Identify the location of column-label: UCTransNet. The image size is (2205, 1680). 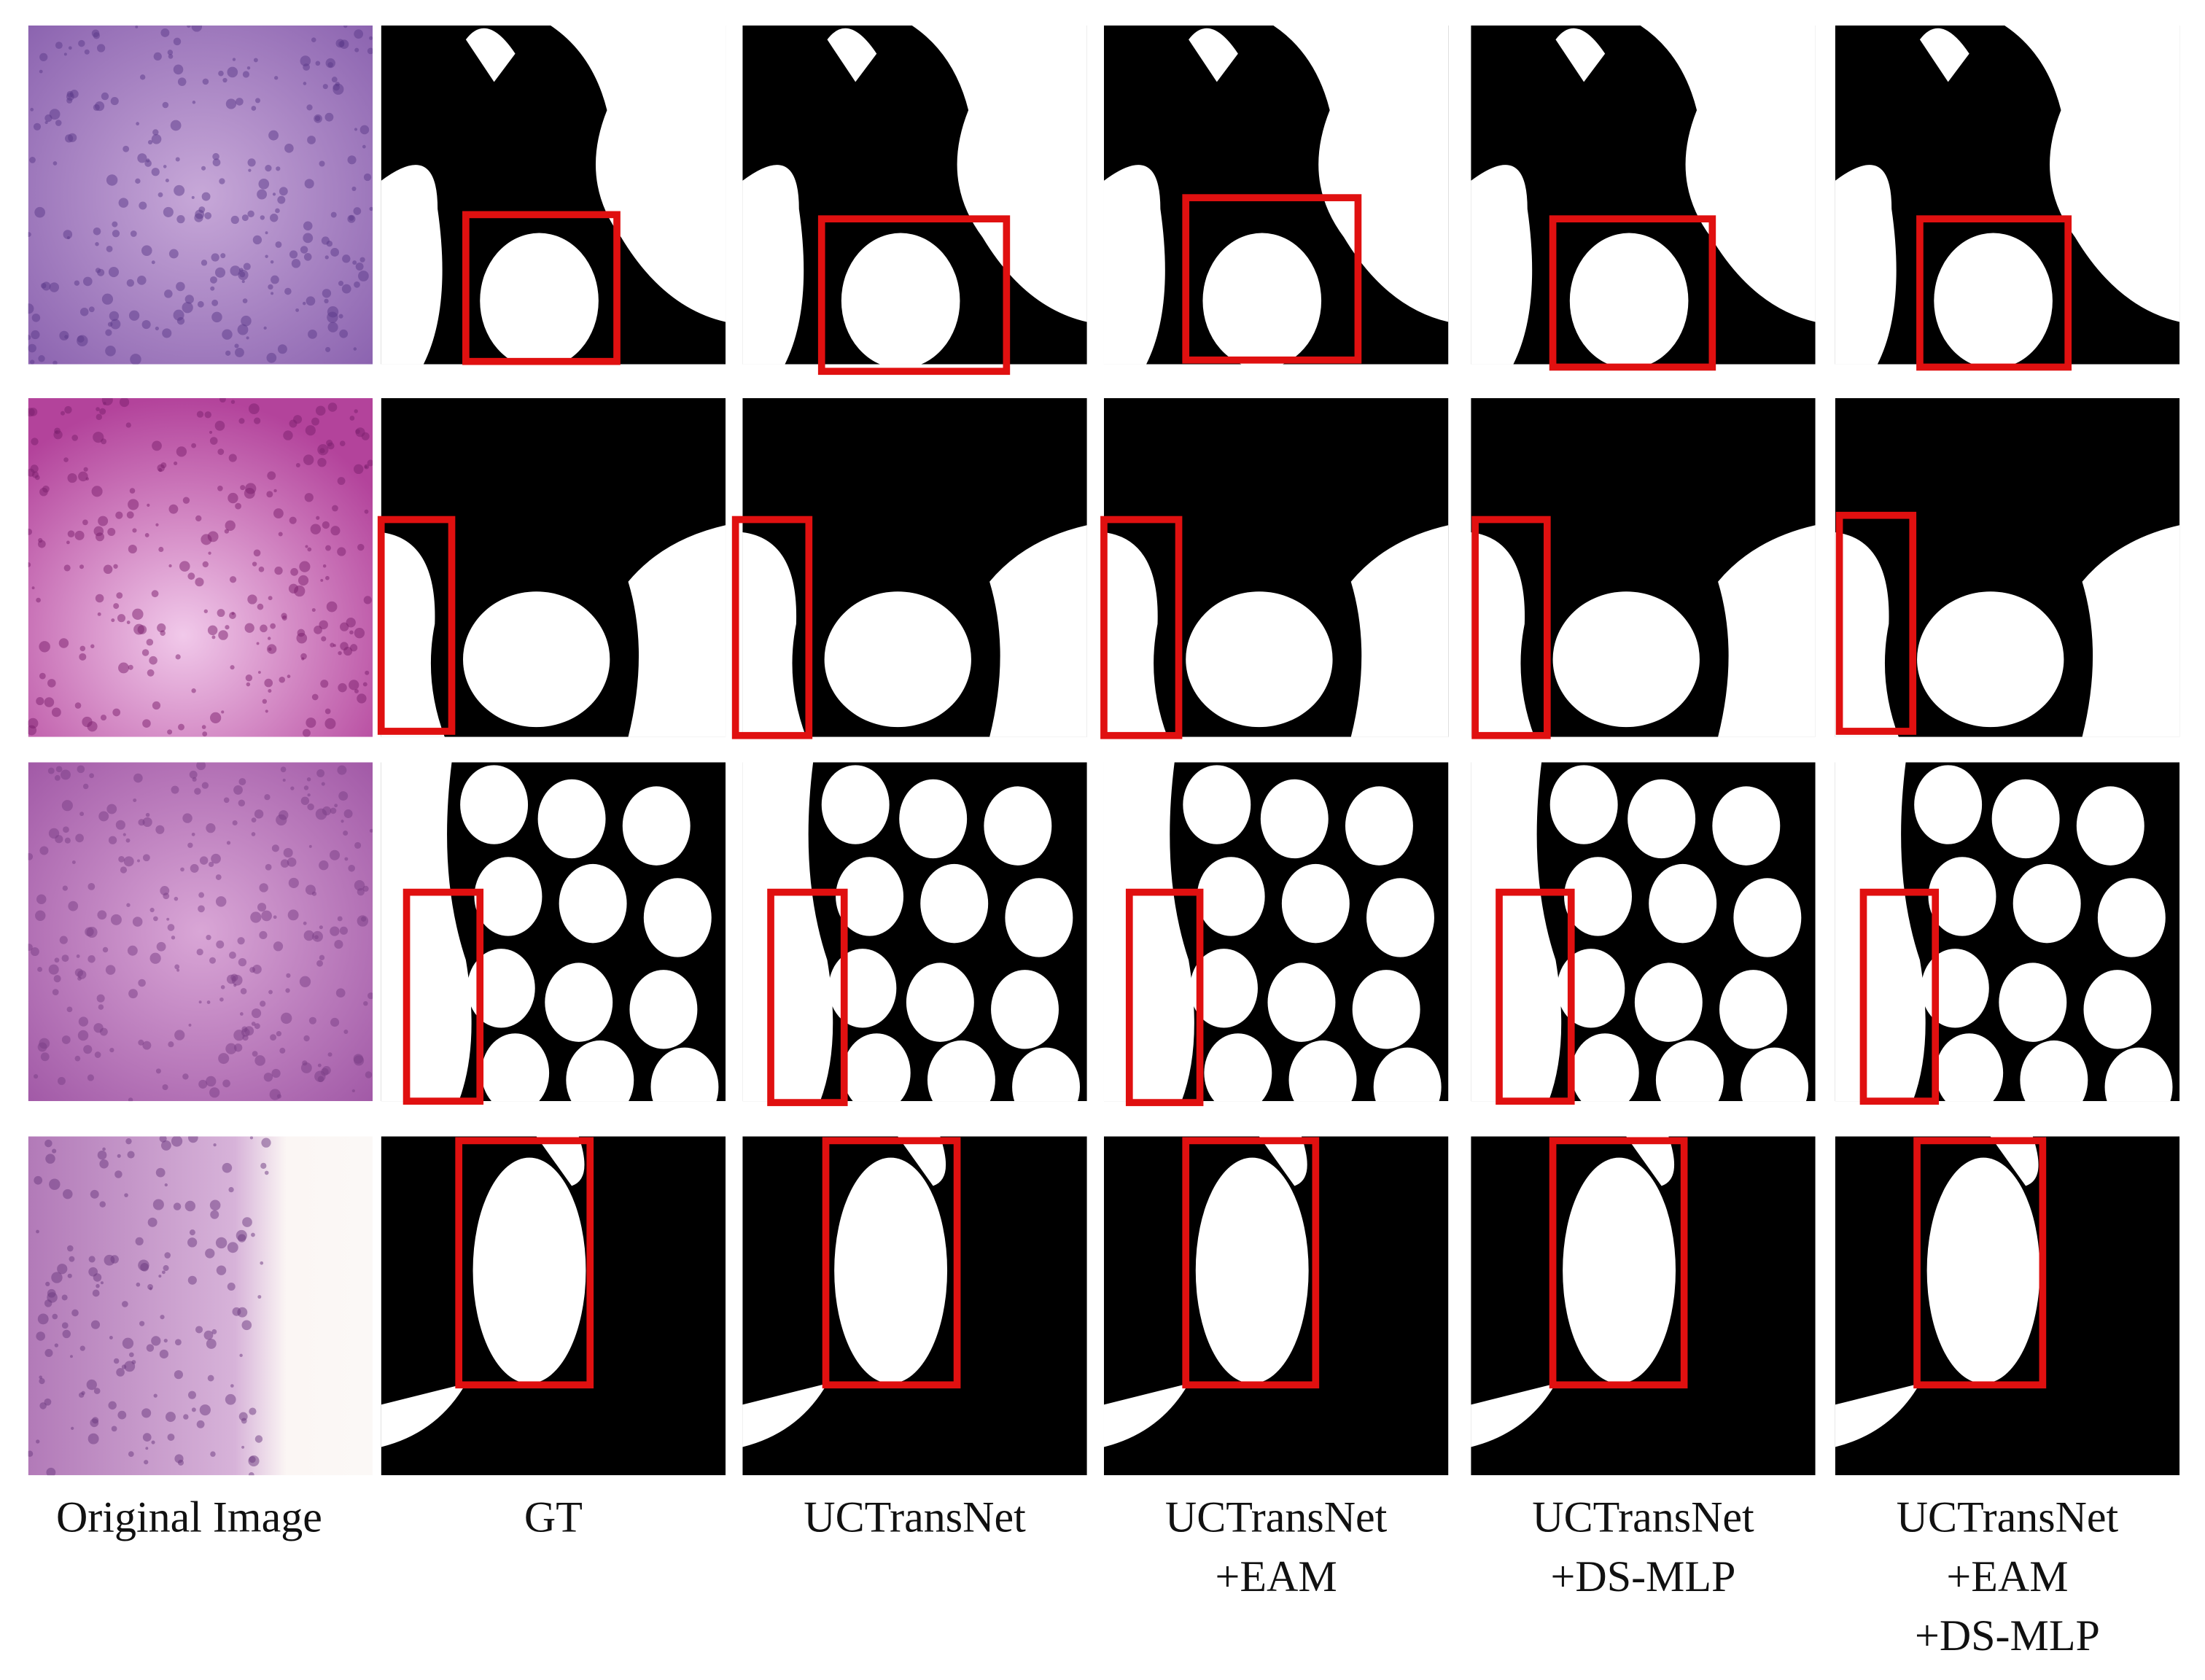
(2008, 1517).